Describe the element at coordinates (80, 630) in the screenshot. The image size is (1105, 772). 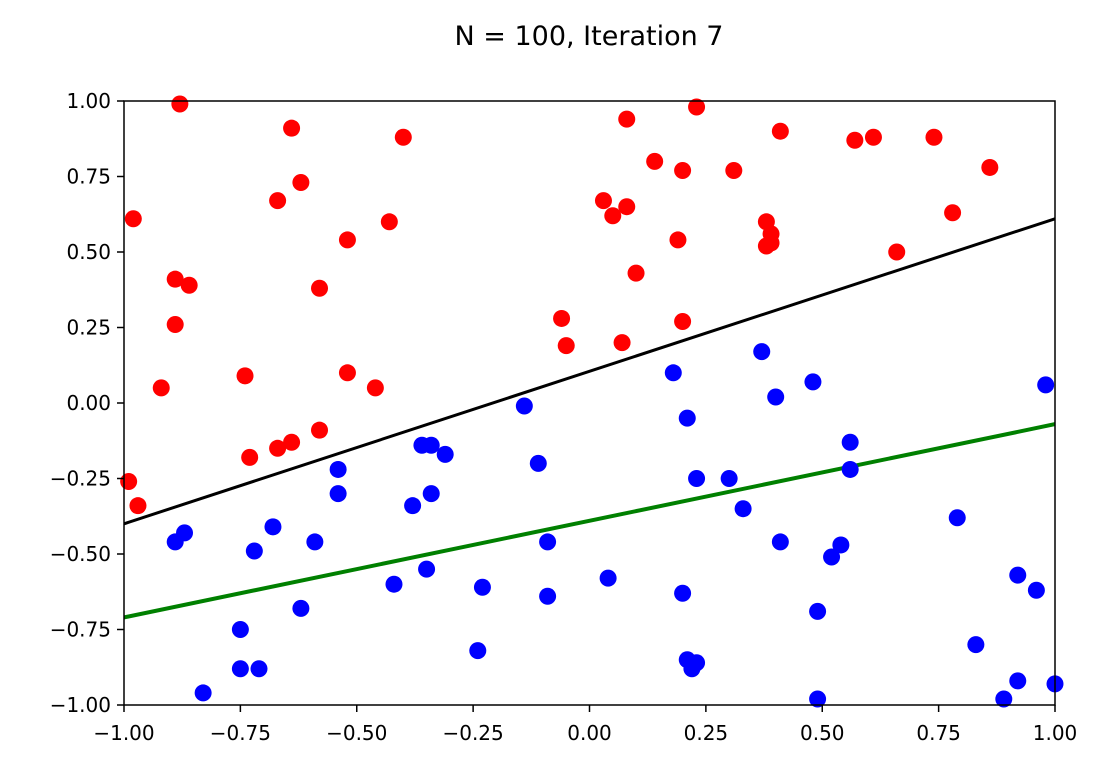
I see `y-tick-label: −0.75` at that location.